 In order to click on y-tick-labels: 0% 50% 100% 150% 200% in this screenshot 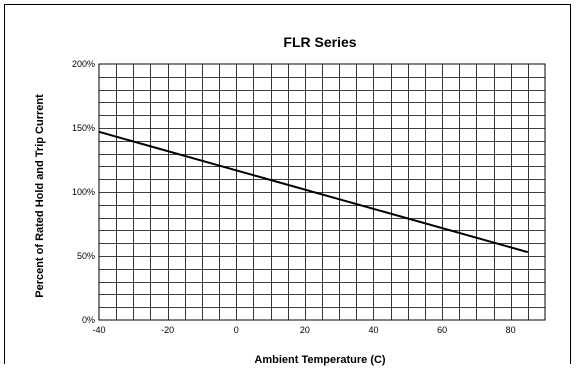, I will do `click(83, 192)`.